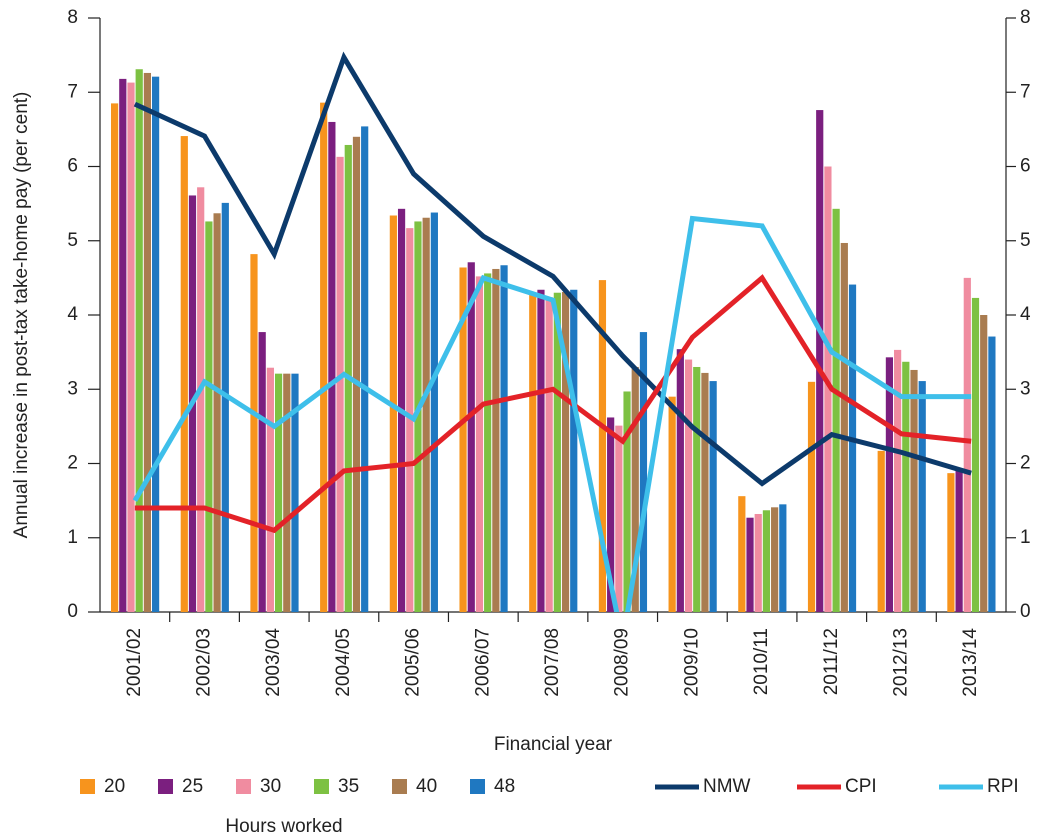  I want to click on legend-label: NMW, so click(727, 786).